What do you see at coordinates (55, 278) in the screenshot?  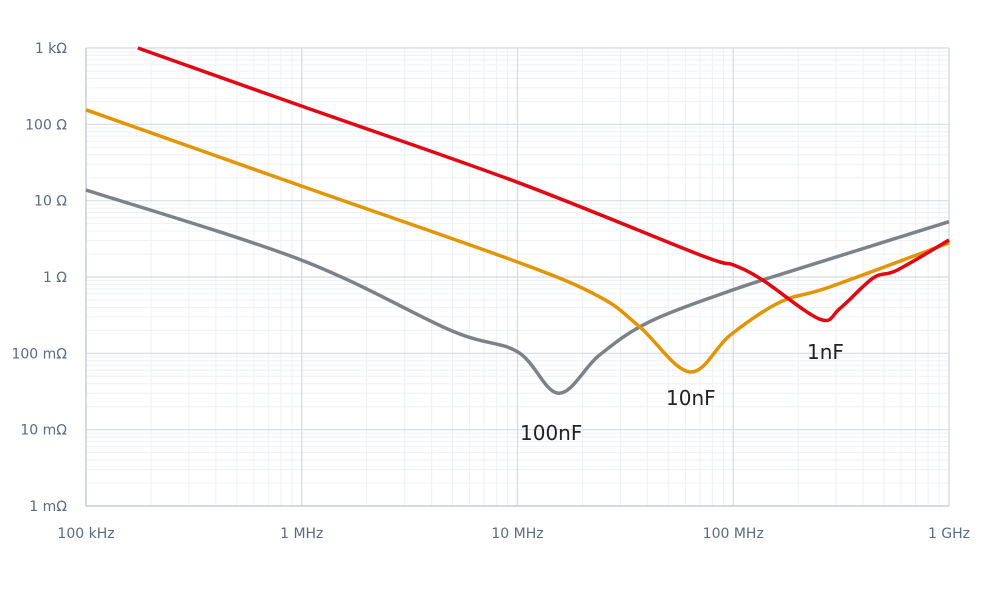 I see `y-tick-label: 1 Ω` at bounding box center [55, 278].